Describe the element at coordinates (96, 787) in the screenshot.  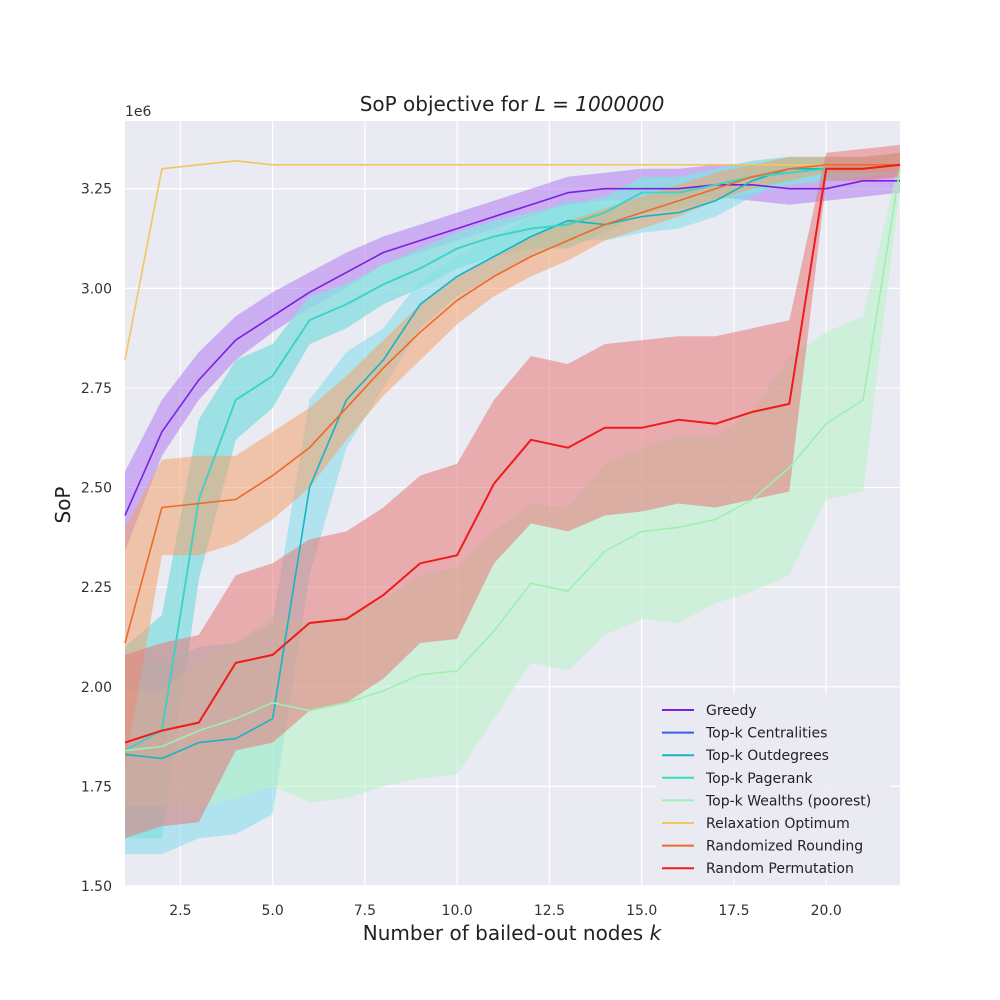
I see `y-tick-label: 1.75` at that location.